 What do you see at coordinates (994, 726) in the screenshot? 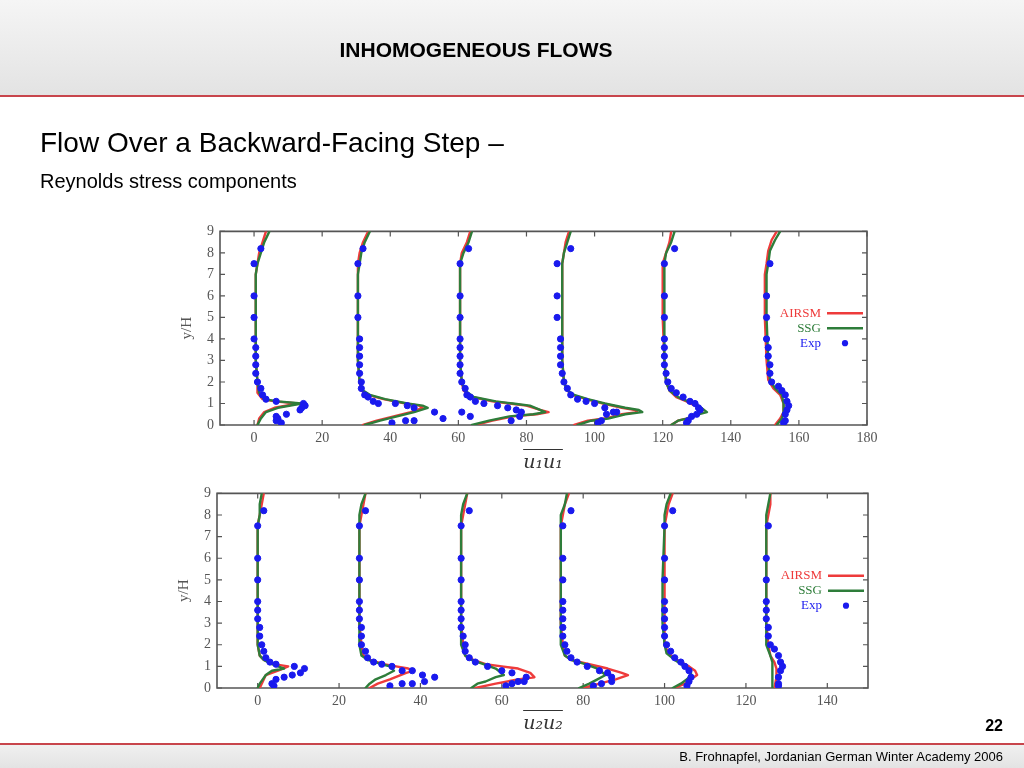
I see `text: 22` at bounding box center [994, 726].